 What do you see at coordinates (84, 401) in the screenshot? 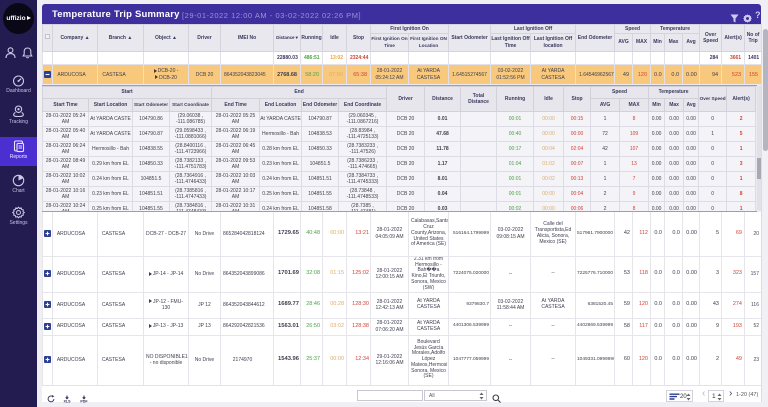
I see `svg-text: PDF` at bounding box center [84, 401].